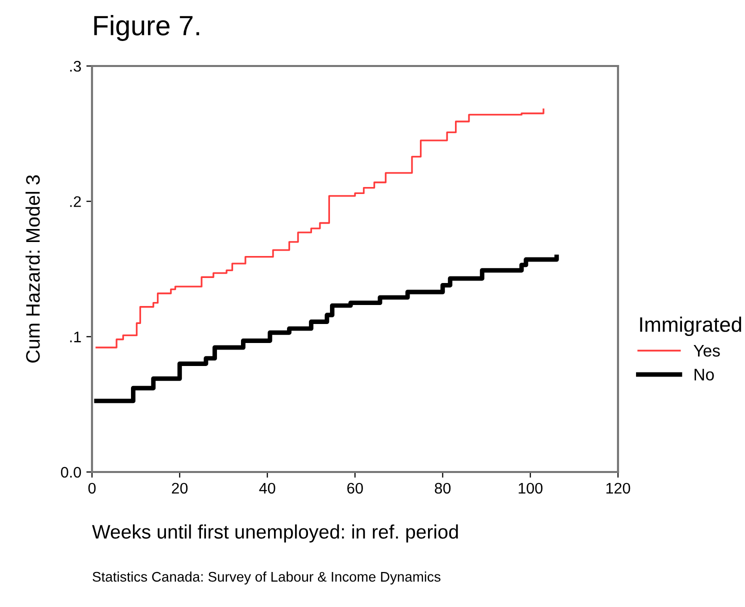 Image resolution: width=745 pixels, height=607 pixels. I want to click on y-tick-label: 0.0, so click(70, 472).